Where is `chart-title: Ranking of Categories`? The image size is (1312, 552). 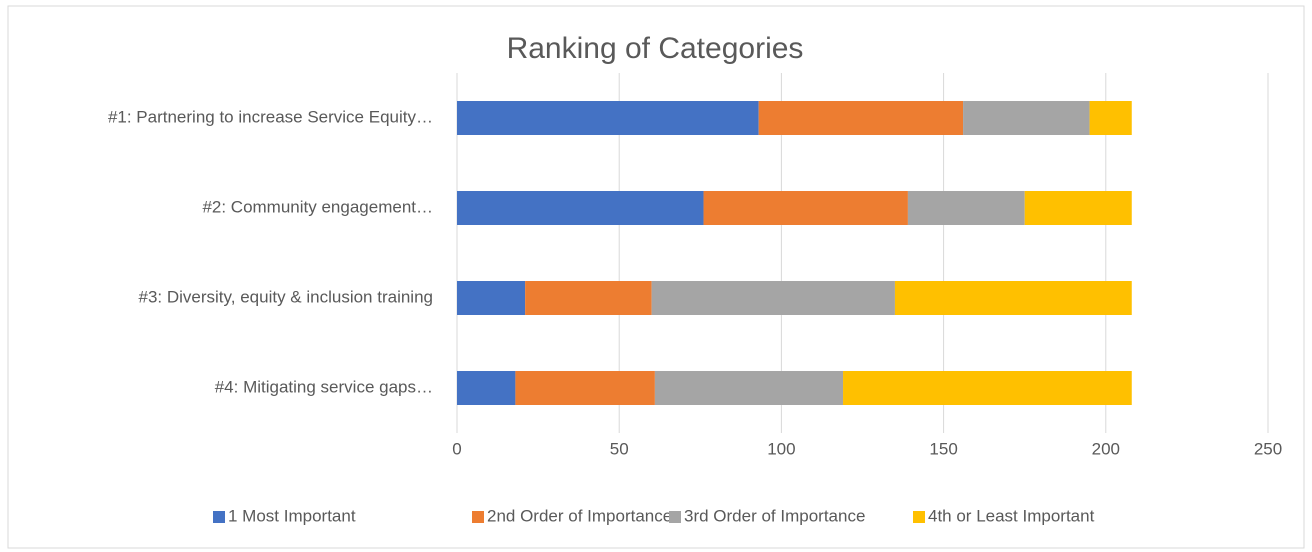
chart-title: Ranking of Categories is located at coordinates (655, 48).